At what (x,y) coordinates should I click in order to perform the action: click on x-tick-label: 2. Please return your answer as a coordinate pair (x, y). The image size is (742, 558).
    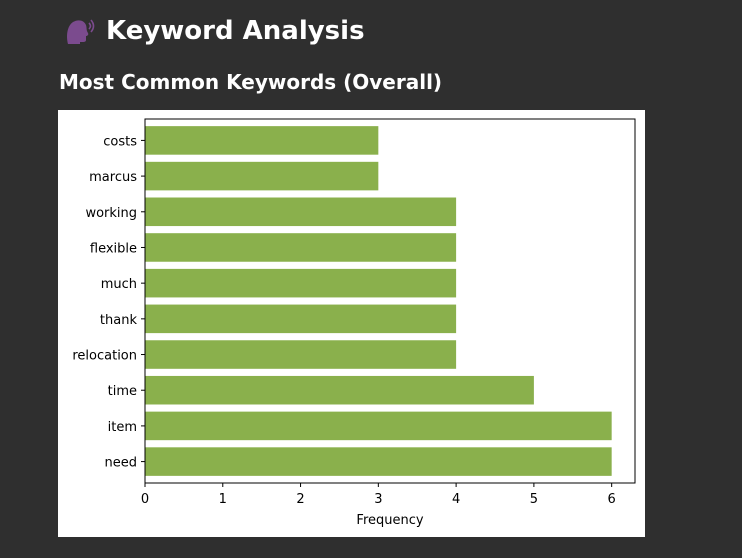
    Looking at the image, I should click on (300, 499).